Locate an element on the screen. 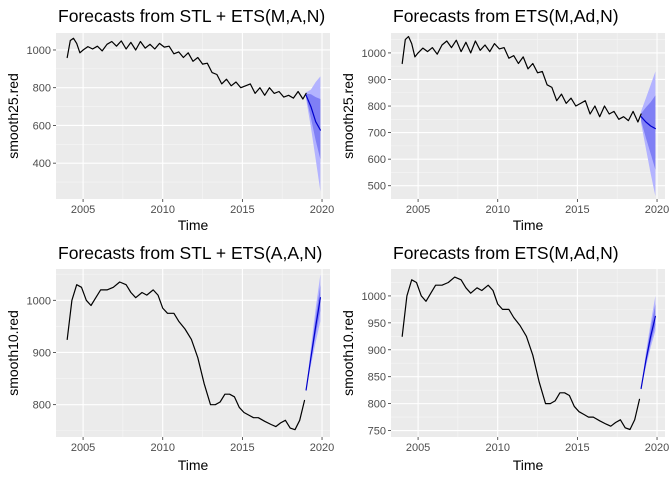 This screenshot has height=480, width=672. y-tick-label: 850 is located at coordinates (377, 378).